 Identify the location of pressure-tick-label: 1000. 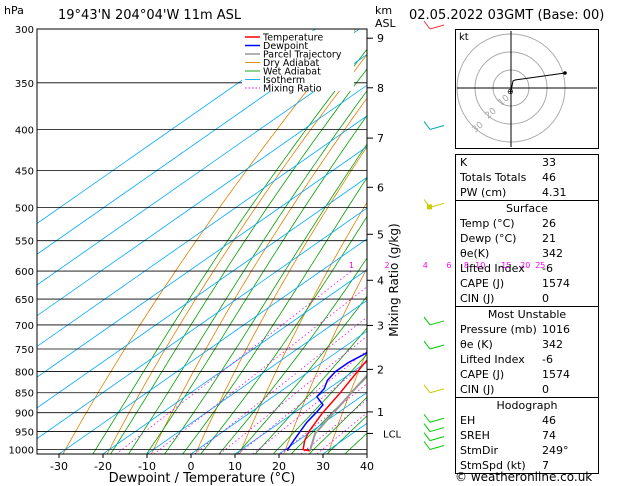
(21, 450).